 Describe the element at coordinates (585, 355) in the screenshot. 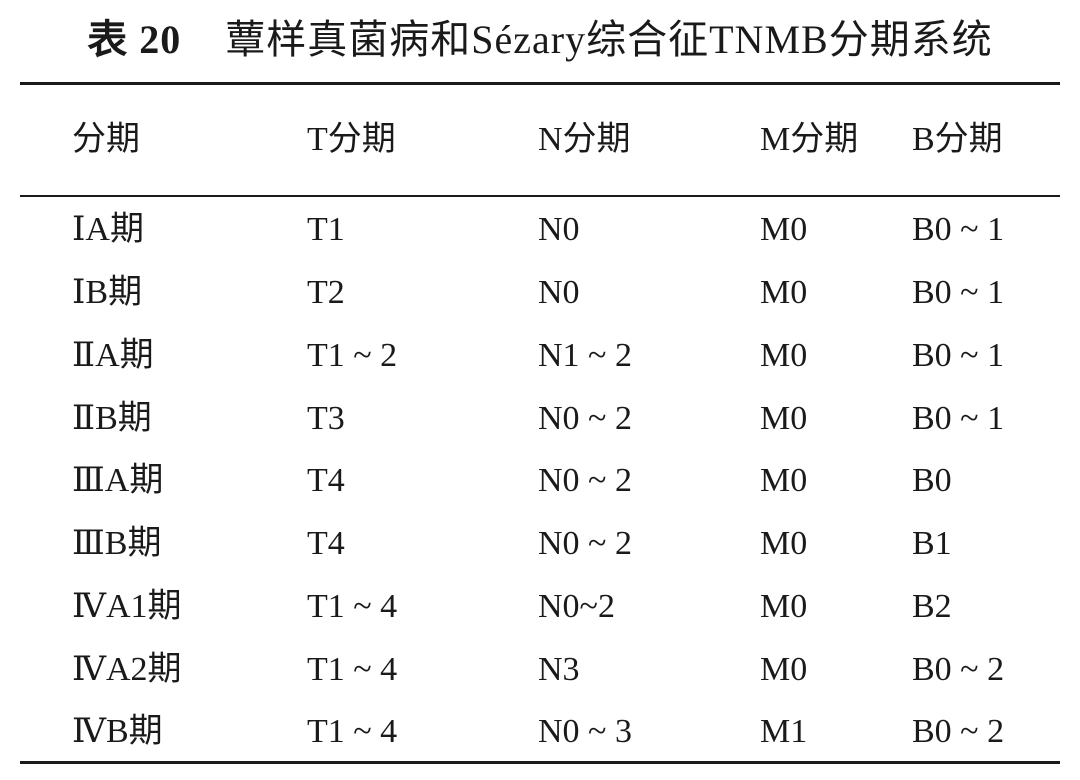

I see `n-cell: N1 ~ 2` at that location.